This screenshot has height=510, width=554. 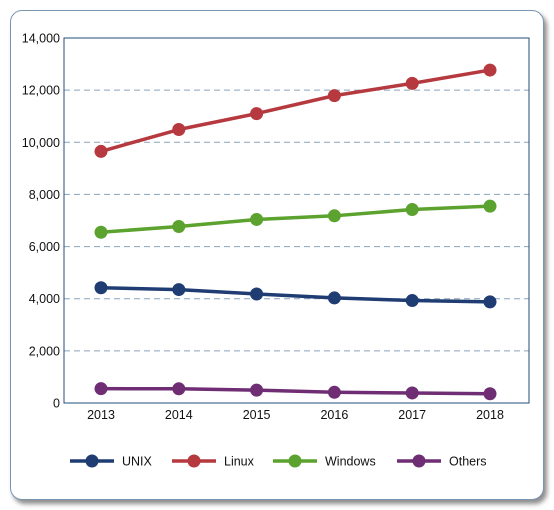 What do you see at coordinates (324, 461) in the screenshot?
I see `legend-item-windows: Windows` at bounding box center [324, 461].